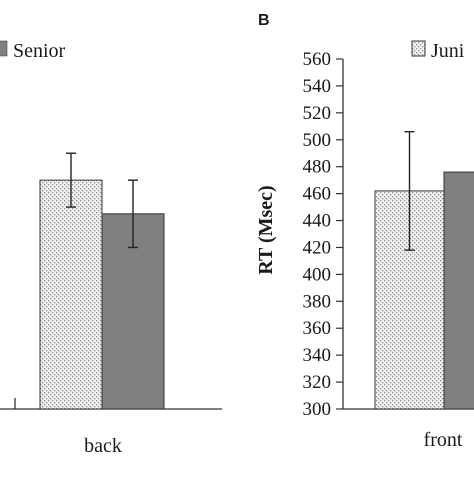 The height and width of the screenshot is (479, 474). I want to click on y-tick-label: 440, so click(317, 221).